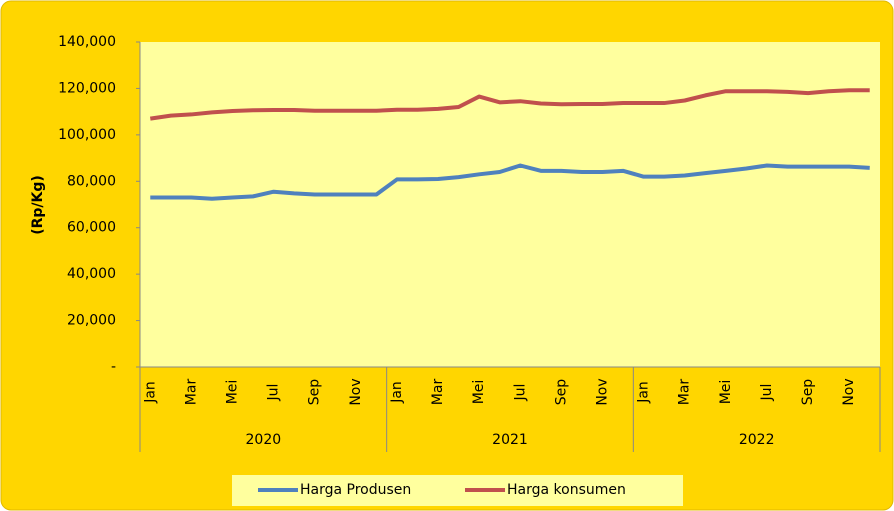 This screenshot has height=511, width=894. What do you see at coordinates (87, 88) in the screenshot?
I see `y-tick-label: 120,000` at bounding box center [87, 88].